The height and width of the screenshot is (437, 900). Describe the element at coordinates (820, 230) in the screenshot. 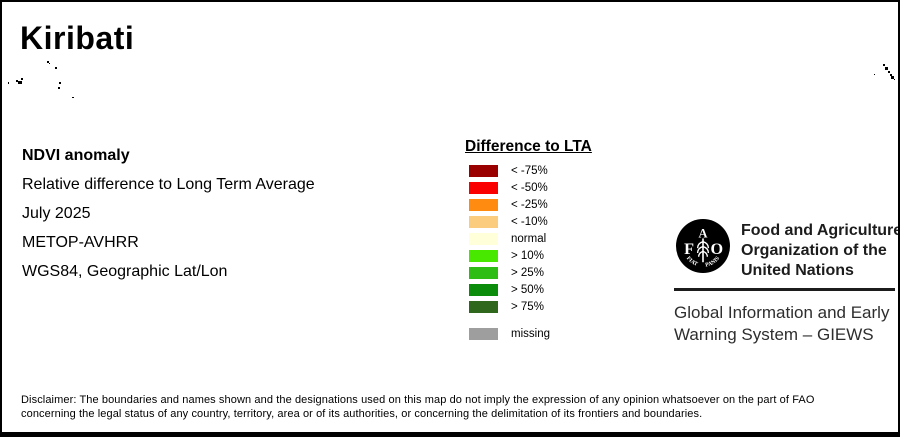

I see `fao-org-line: Food and Agriculture` at that location.